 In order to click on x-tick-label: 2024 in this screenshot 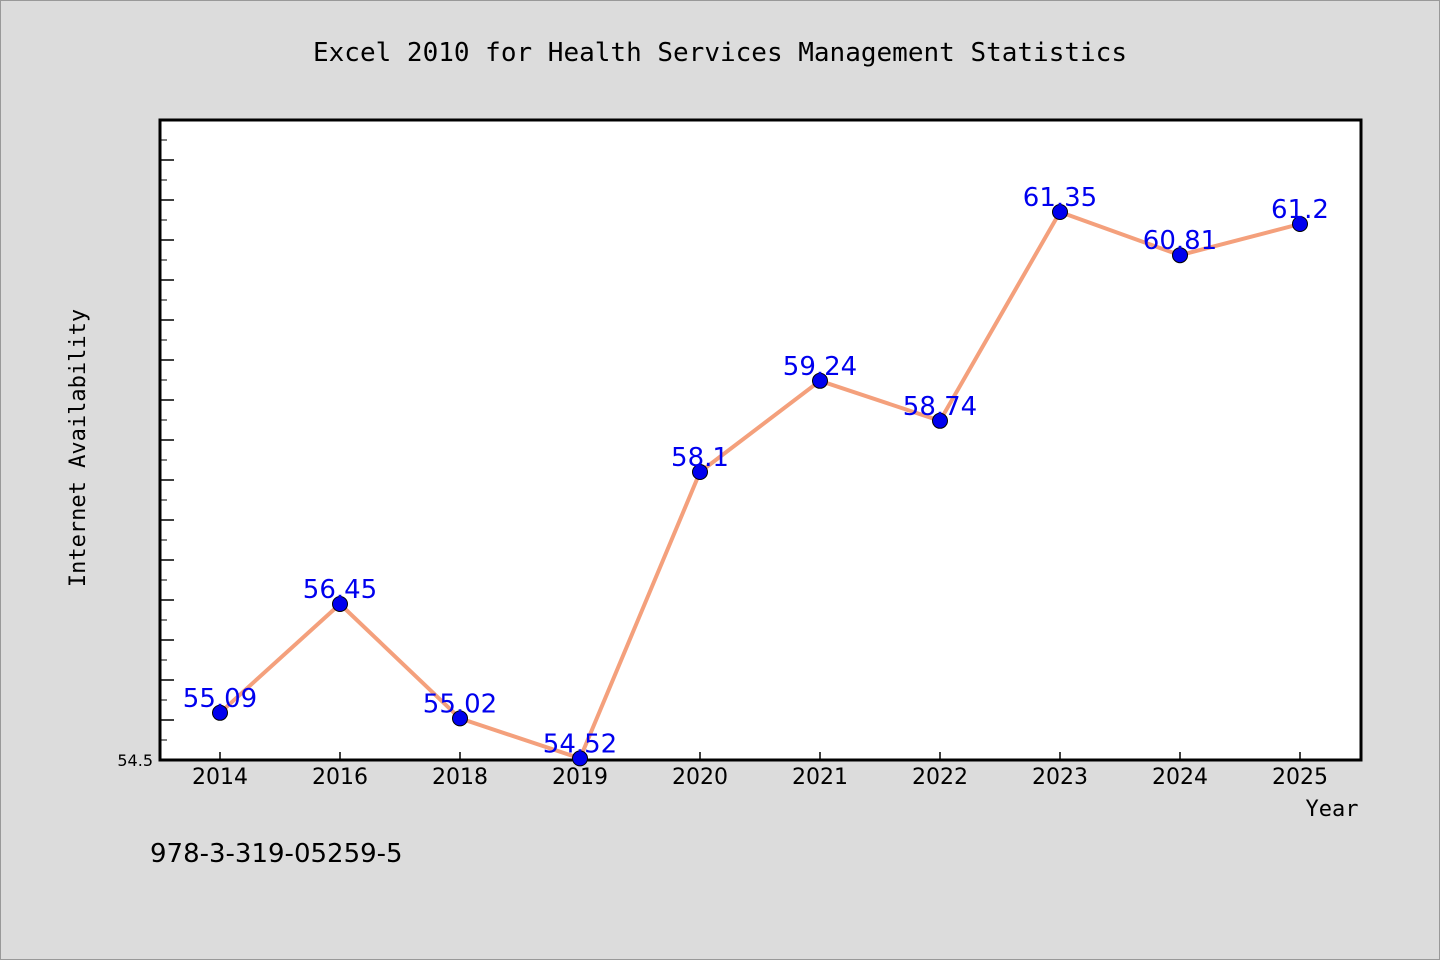, I will do `click(1180, 777)`.